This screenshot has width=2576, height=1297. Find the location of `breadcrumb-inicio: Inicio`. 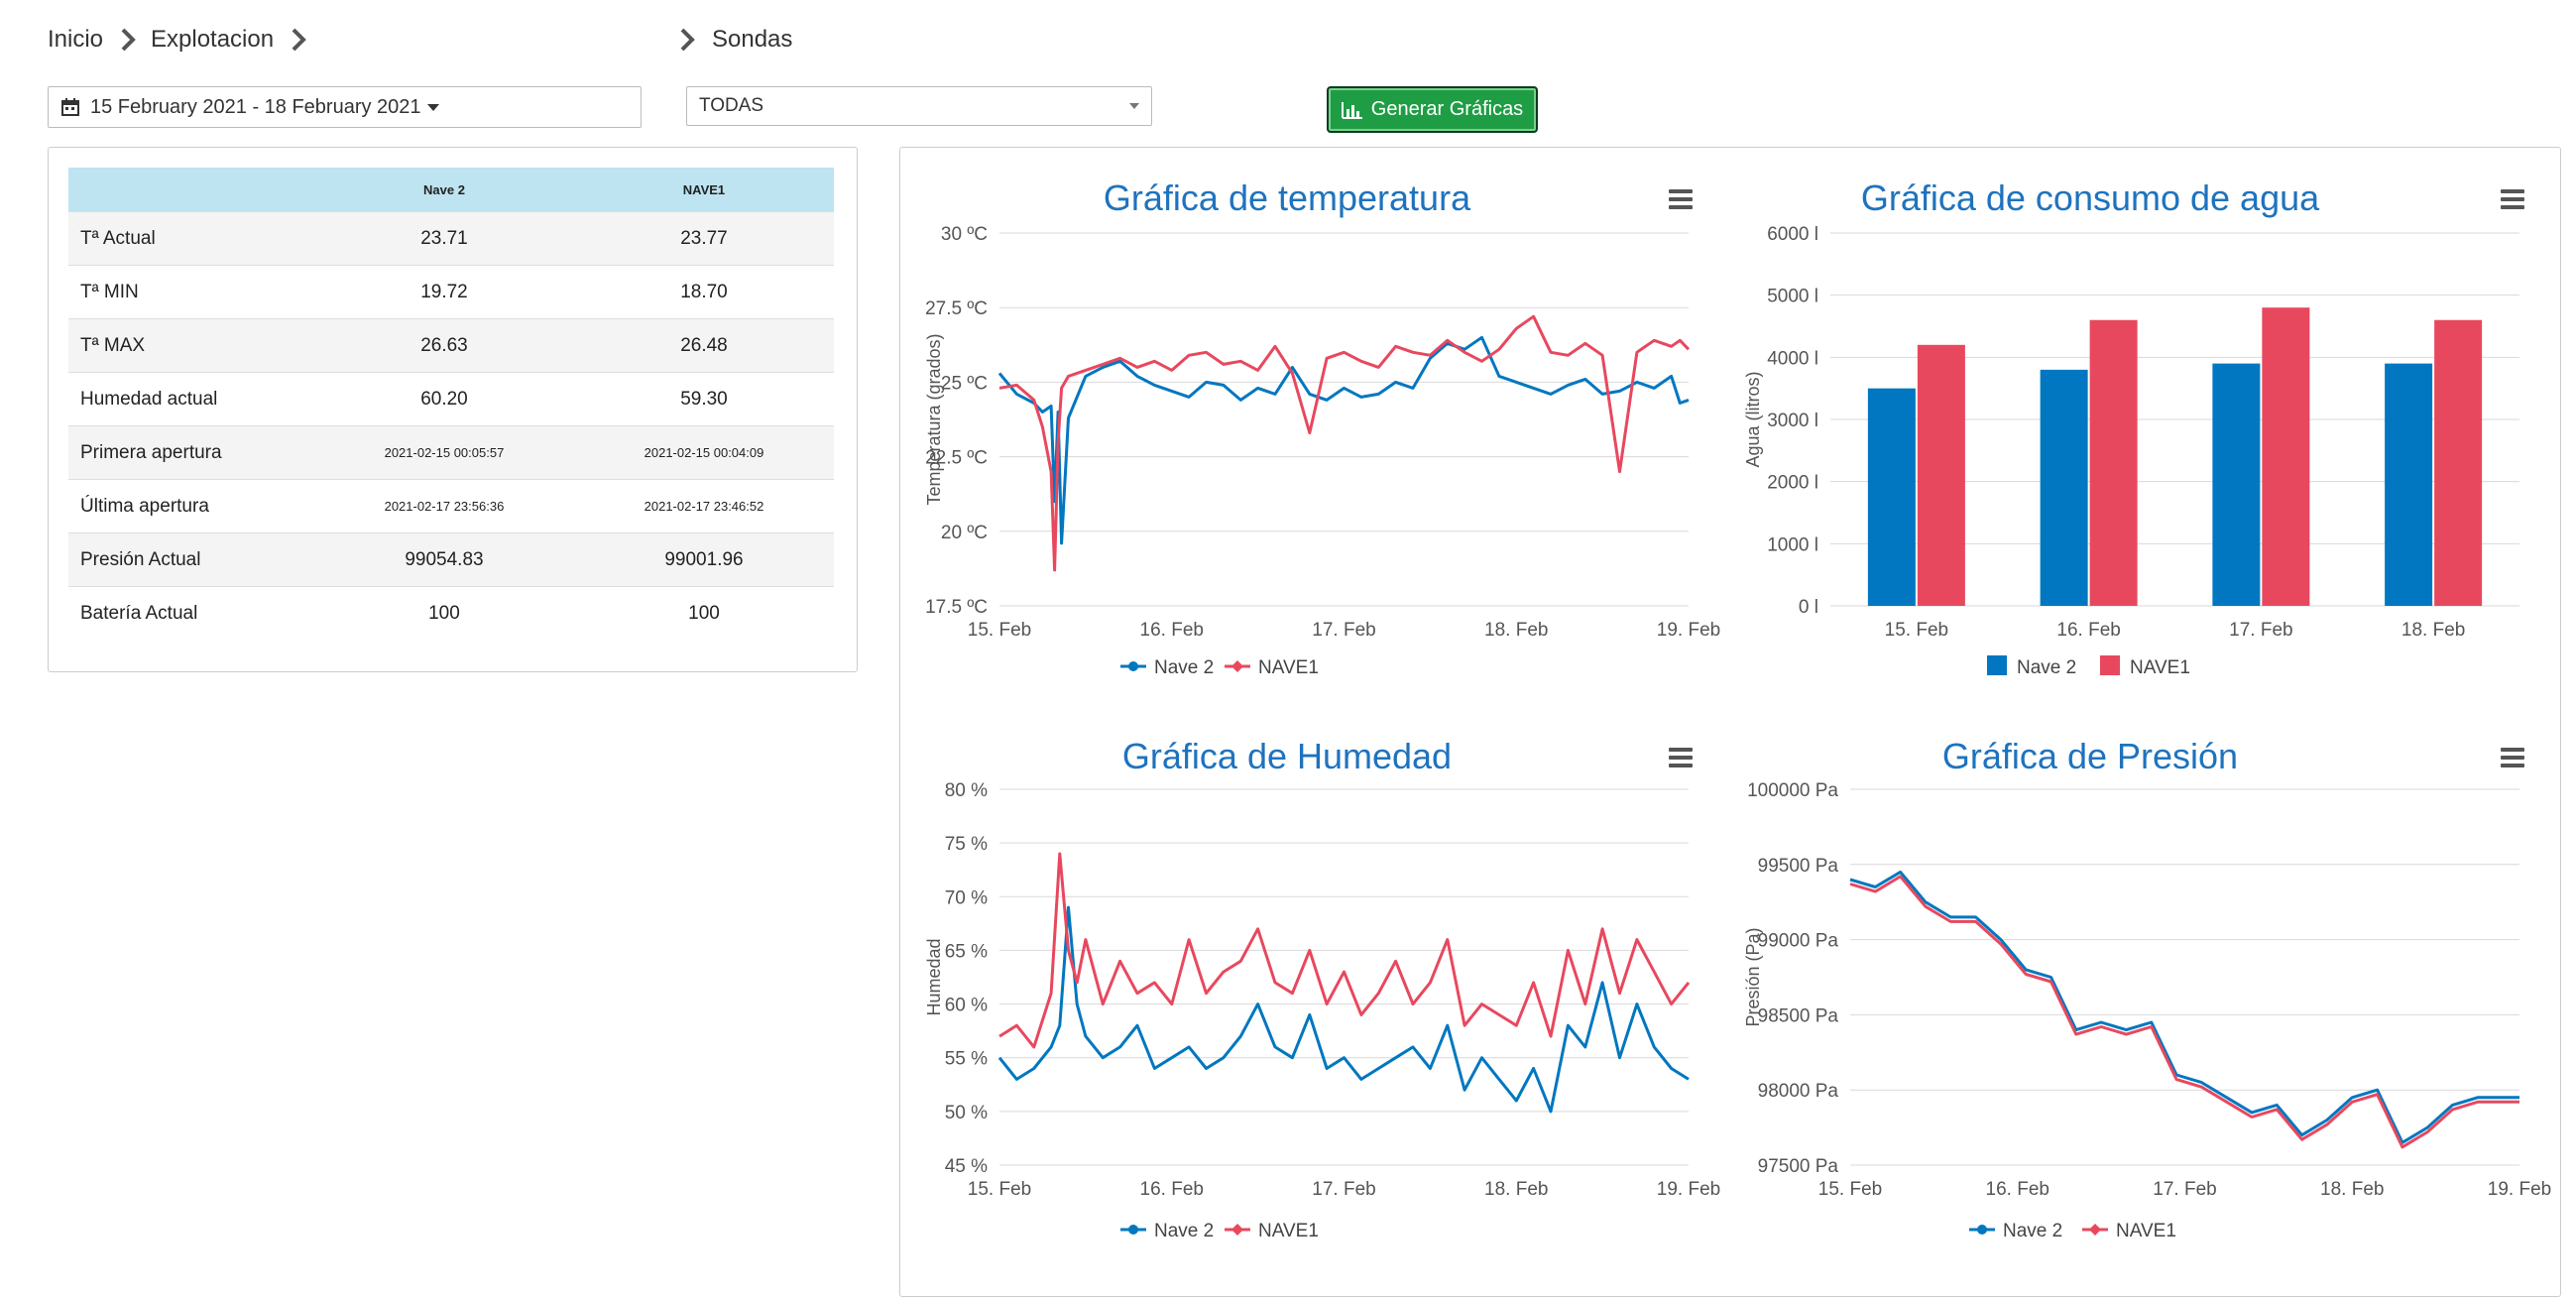

breadcrumb-inicio: Inicio is located at coordinates (76, 40).